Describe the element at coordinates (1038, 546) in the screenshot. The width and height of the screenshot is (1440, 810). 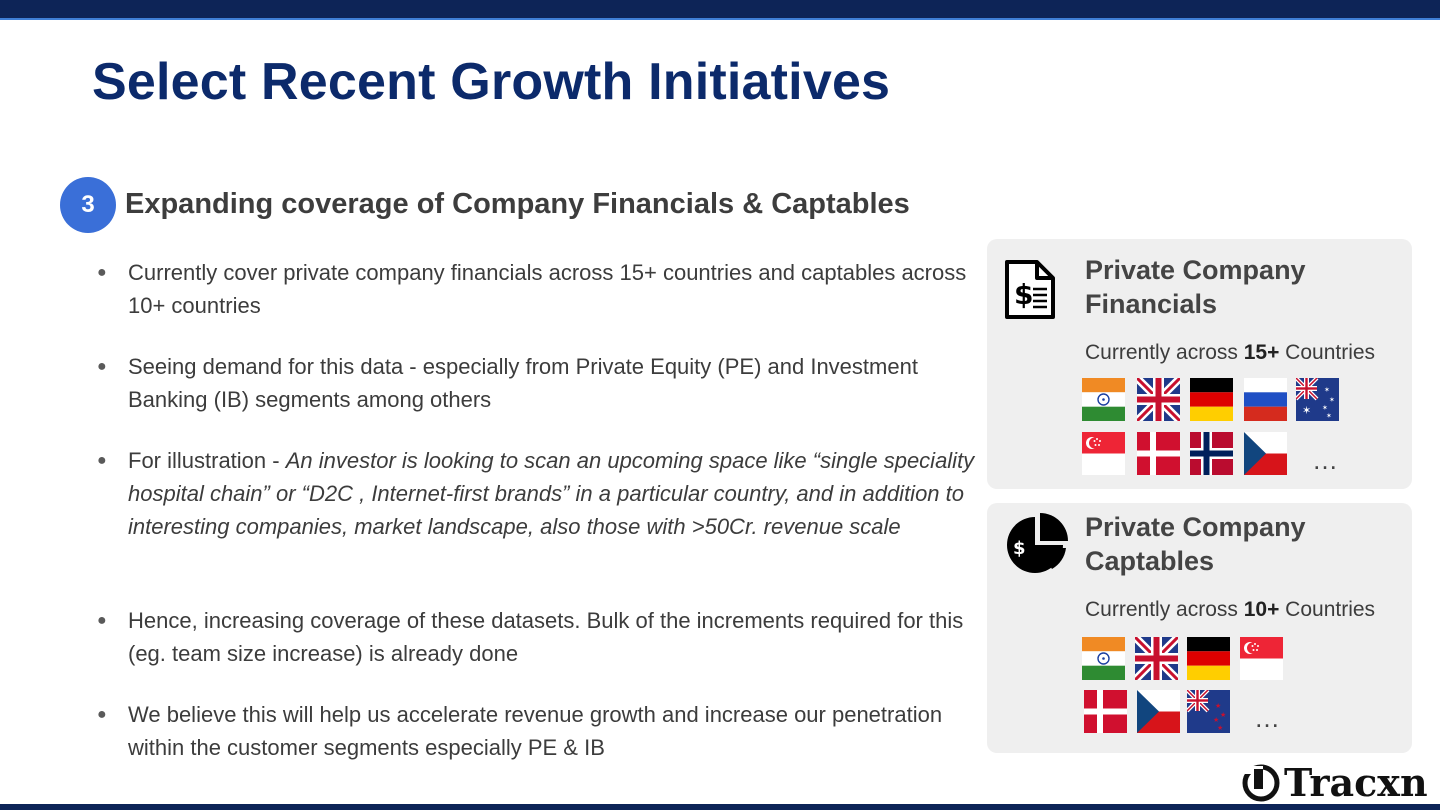
I see `pie-chart-dollar-icon: $` at that location.